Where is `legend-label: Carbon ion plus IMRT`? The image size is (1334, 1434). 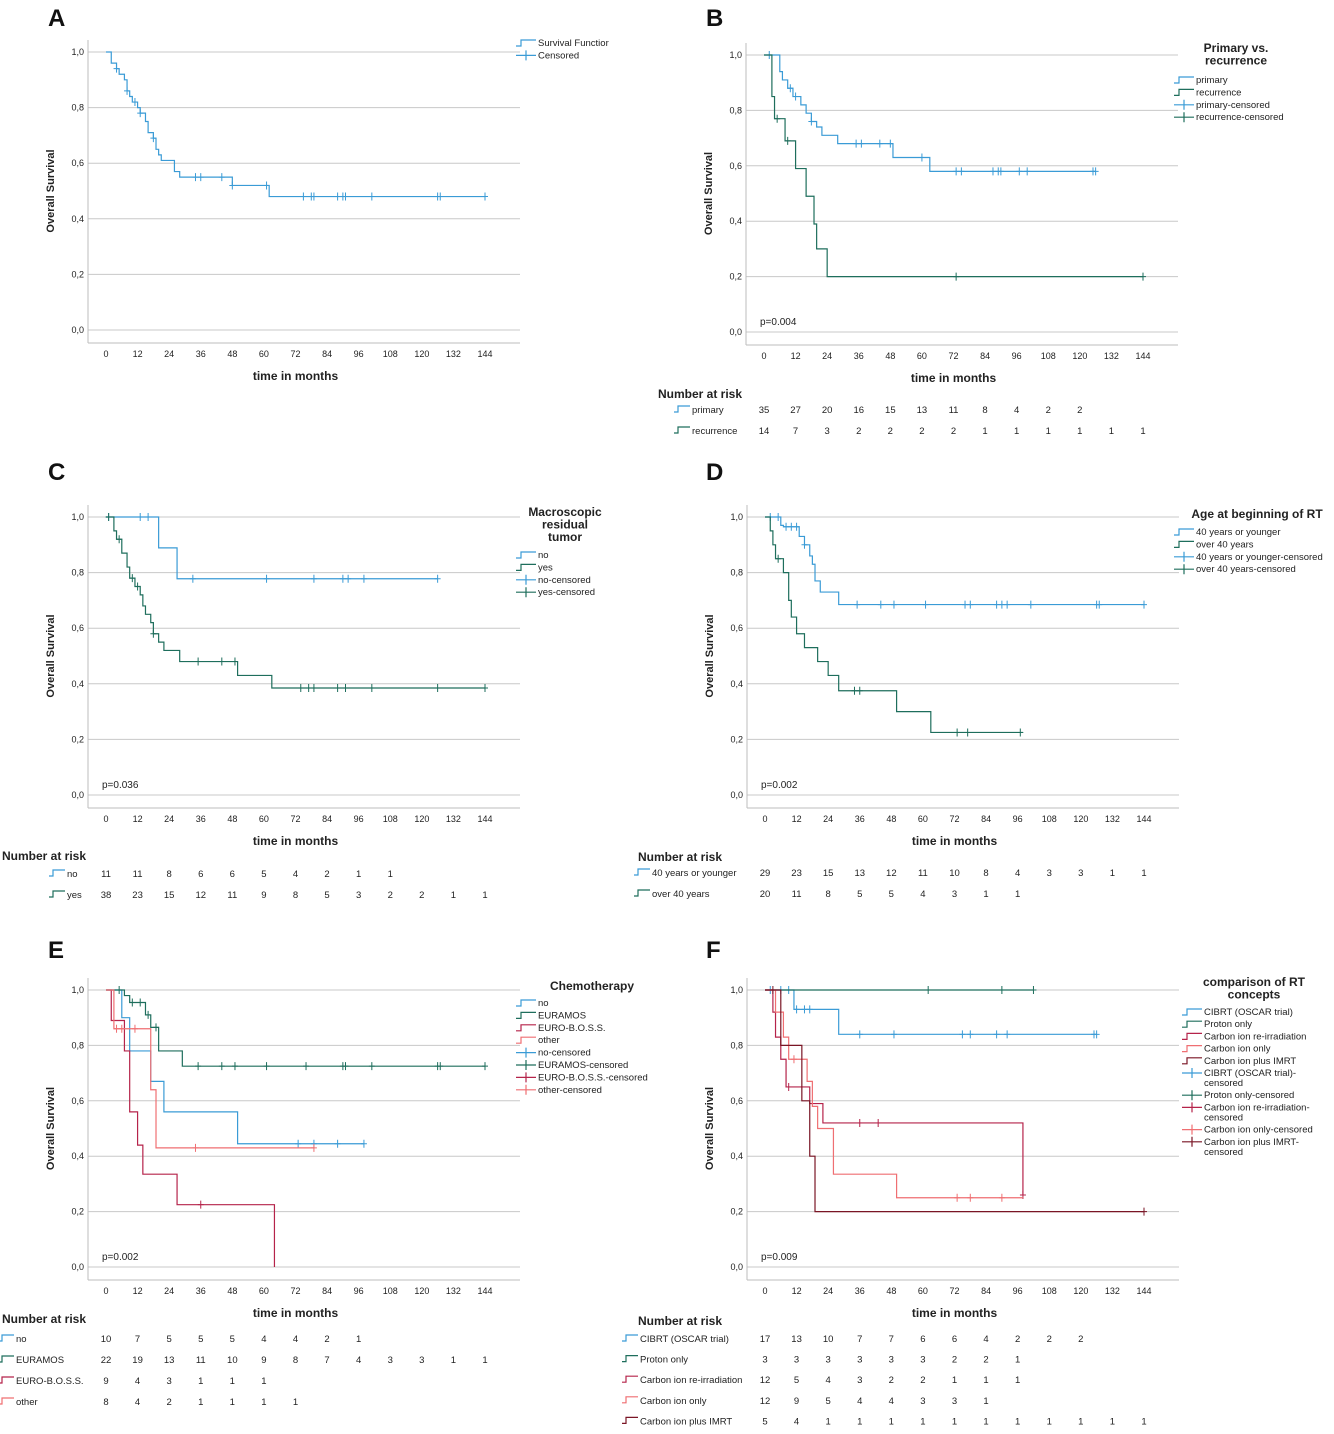 legend-label: Carbon ion plus IMRT is located at coordinates (1250, 1061).